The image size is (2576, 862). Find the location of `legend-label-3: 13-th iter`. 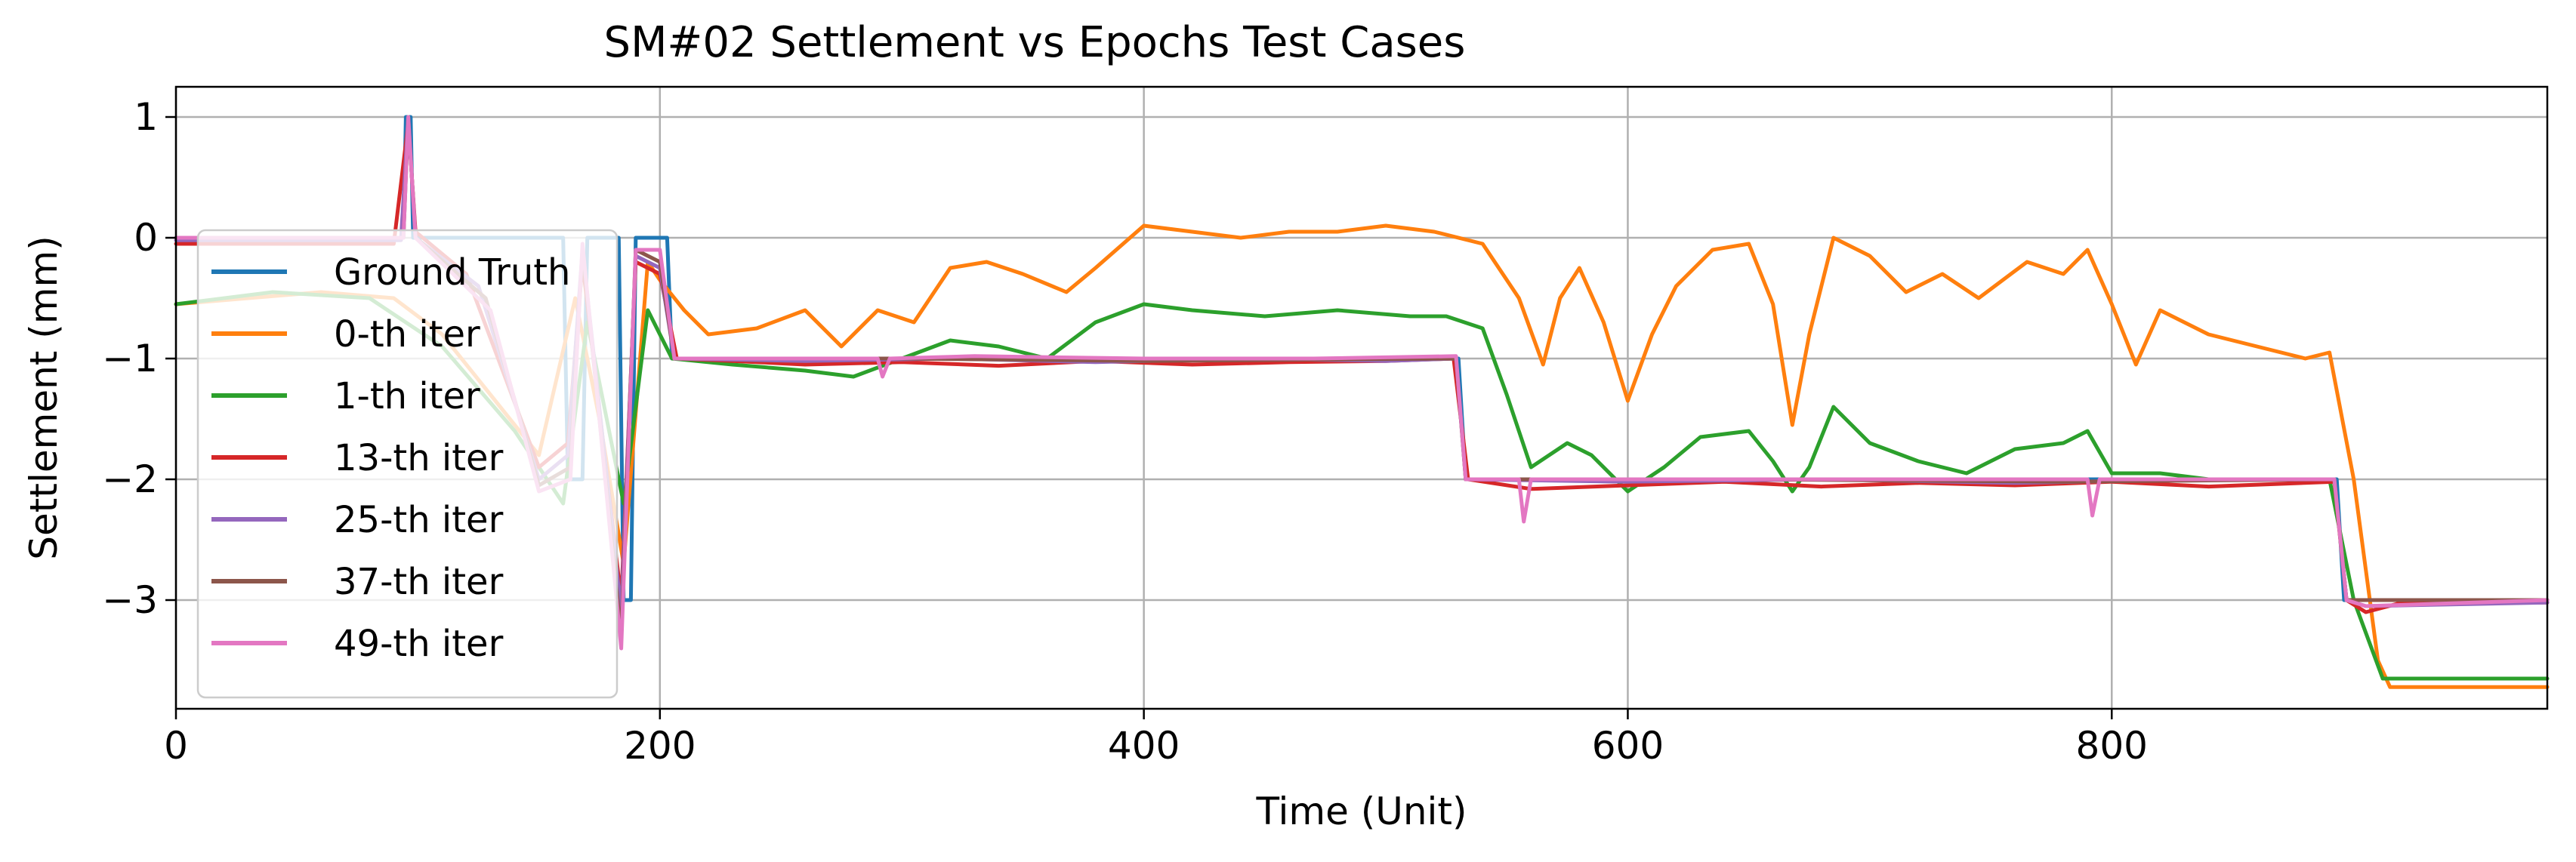

legend-label-3: 13-th iter is located at coordinates (419, 458).